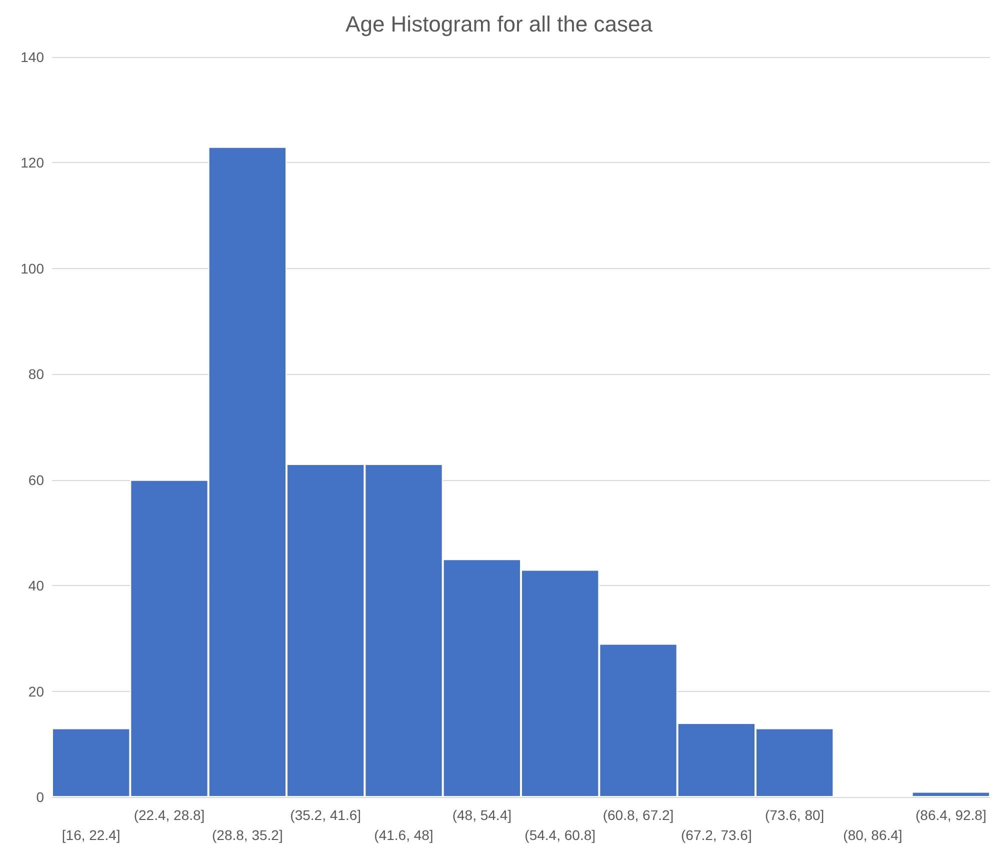 Image resolution: width=998 pixels, height=859 pixels. What do you see at coordinates (91, 835) in the screenshot?
I see `x-tick-label: [16, 22.4]` at bounding box center [91, 835].